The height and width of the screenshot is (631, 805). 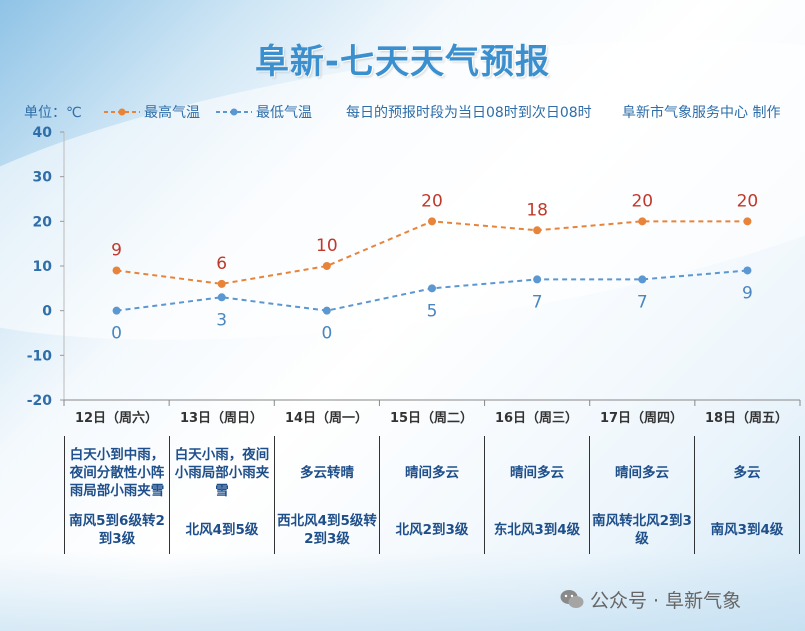 I want to click on y-tick-label: -20, so click(x=40, y=401).